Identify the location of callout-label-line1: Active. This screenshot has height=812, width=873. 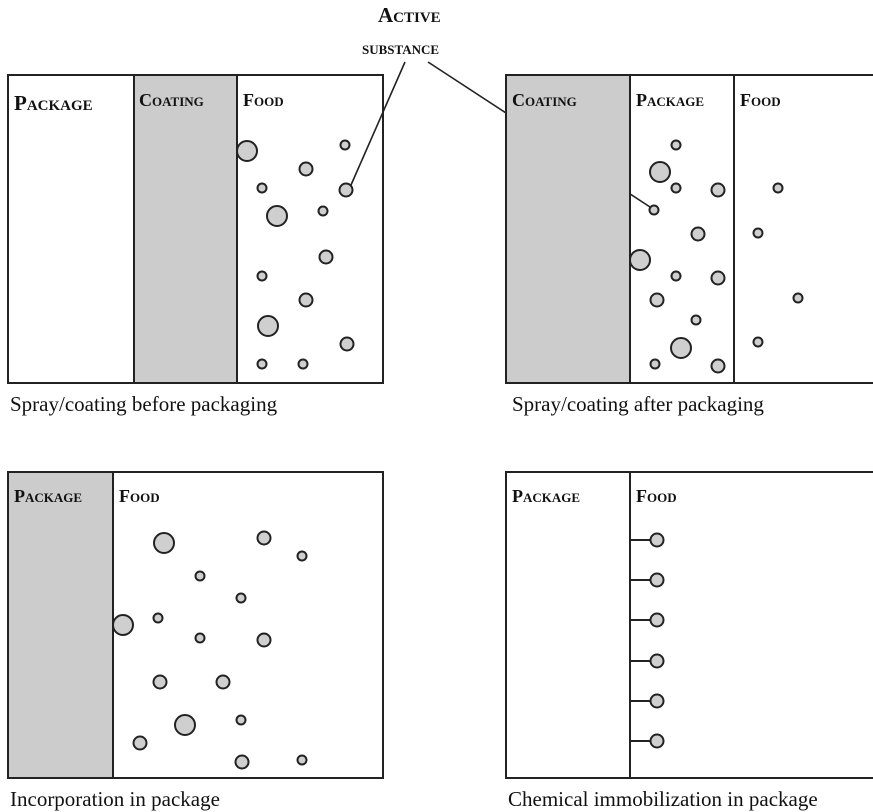
(409, 15).